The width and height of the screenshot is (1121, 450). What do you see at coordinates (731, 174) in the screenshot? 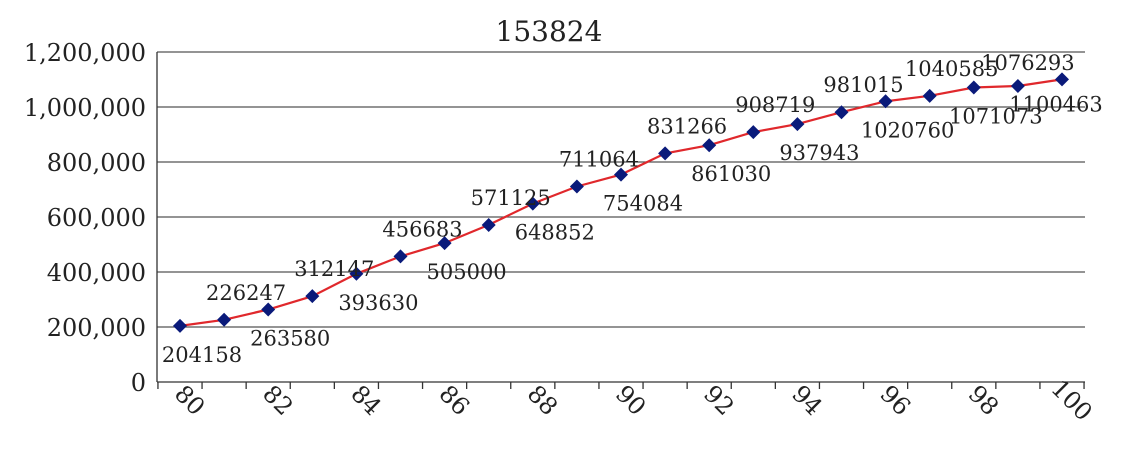
I see `data-label: 861030` at bounding box center [731, 174].